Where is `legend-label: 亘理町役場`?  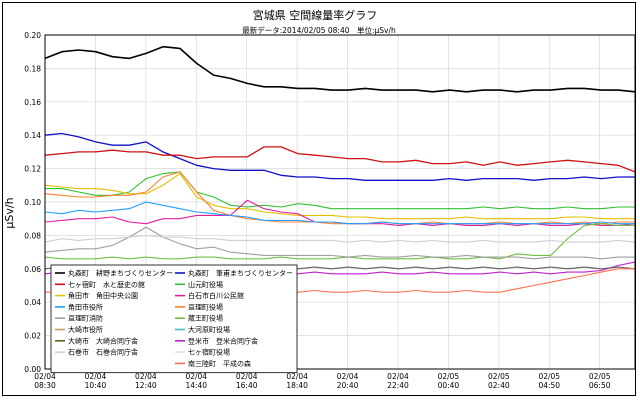
legend-label: 亘理町役場 is located at coordinates (205, 306).